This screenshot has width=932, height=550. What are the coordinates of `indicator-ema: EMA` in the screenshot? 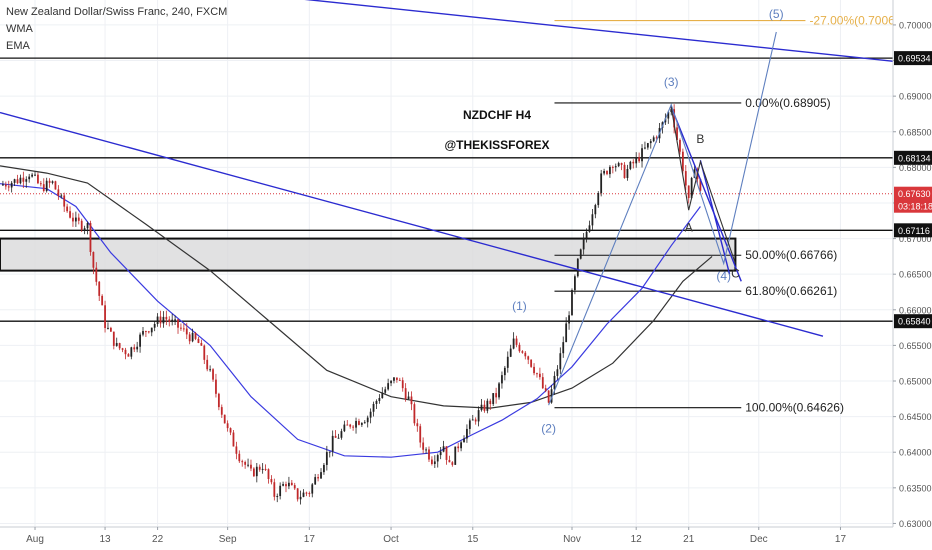 It's located at (18, 46).